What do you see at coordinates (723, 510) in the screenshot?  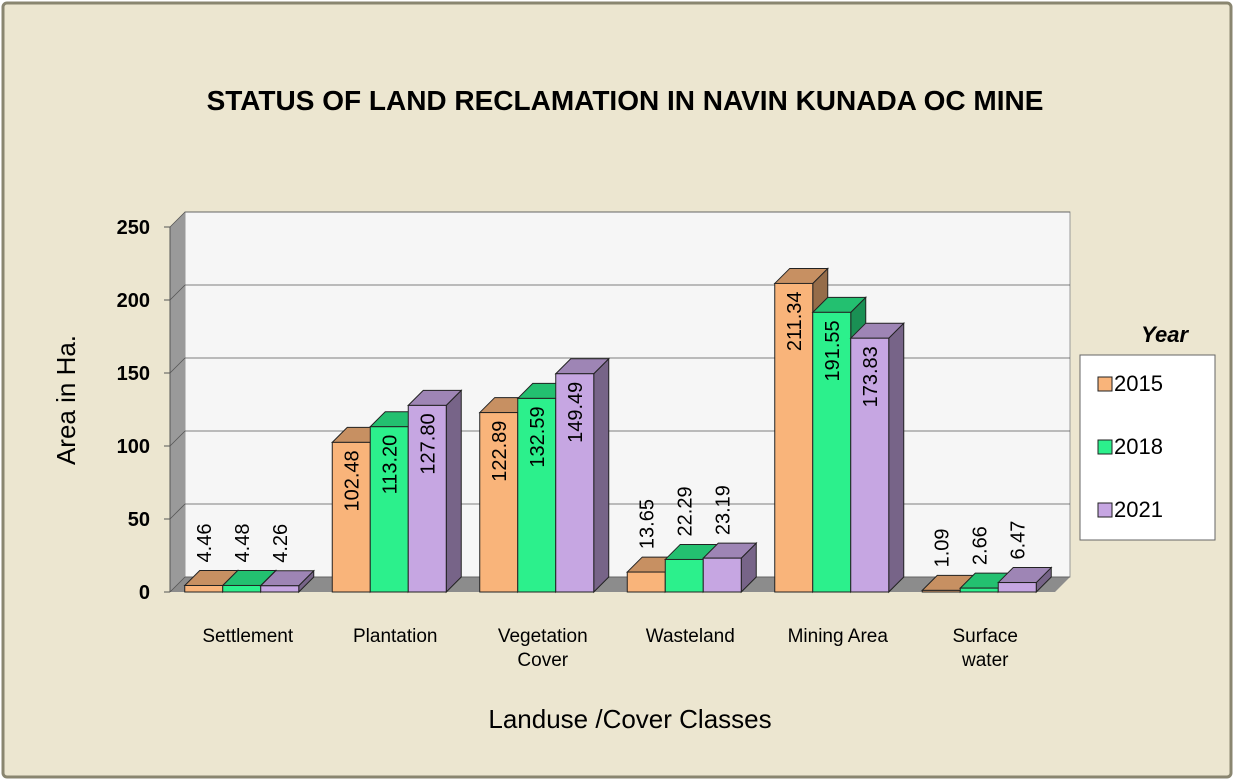 I see `data-label: 23.19` at bounding box center [723, 510].